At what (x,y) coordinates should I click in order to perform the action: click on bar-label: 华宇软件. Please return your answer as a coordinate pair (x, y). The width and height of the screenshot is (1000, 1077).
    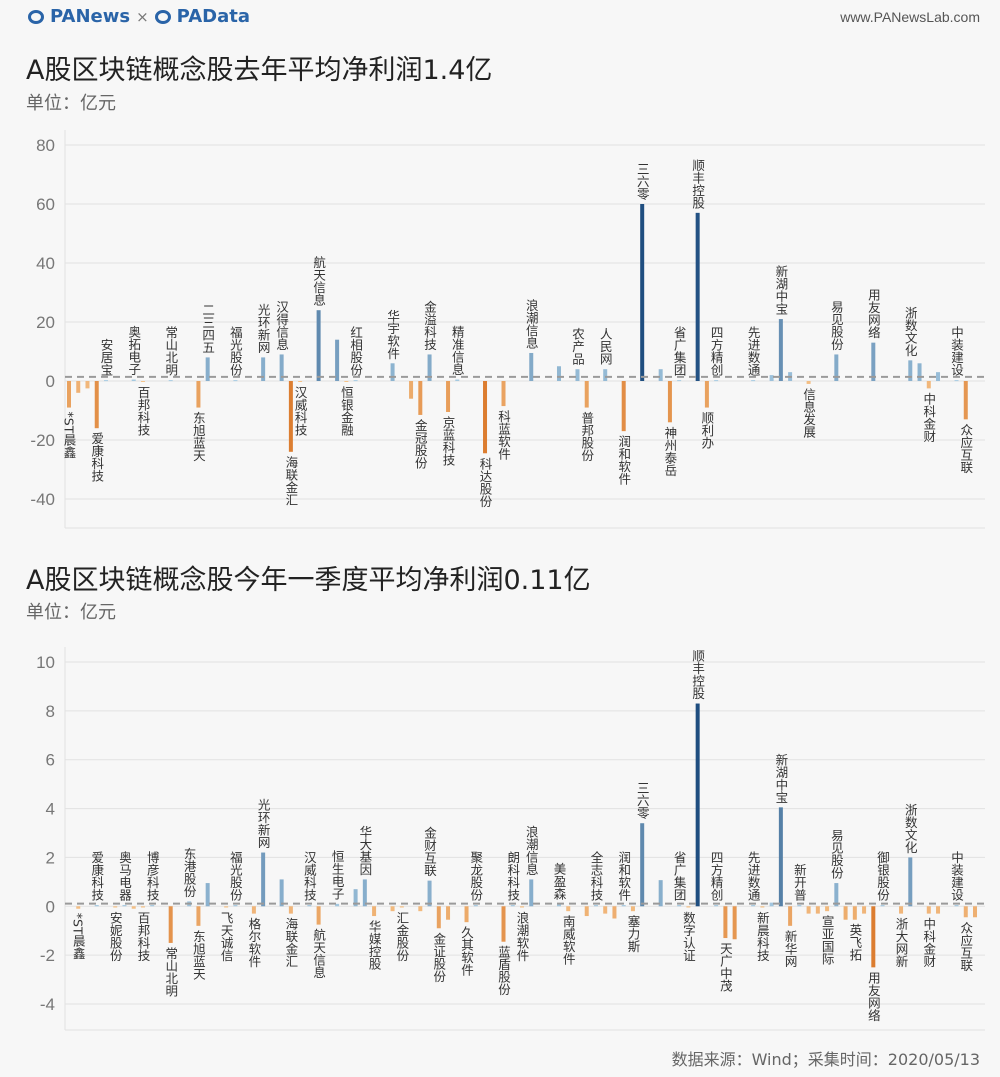
    Looking at the image, I should click on (392, 333).